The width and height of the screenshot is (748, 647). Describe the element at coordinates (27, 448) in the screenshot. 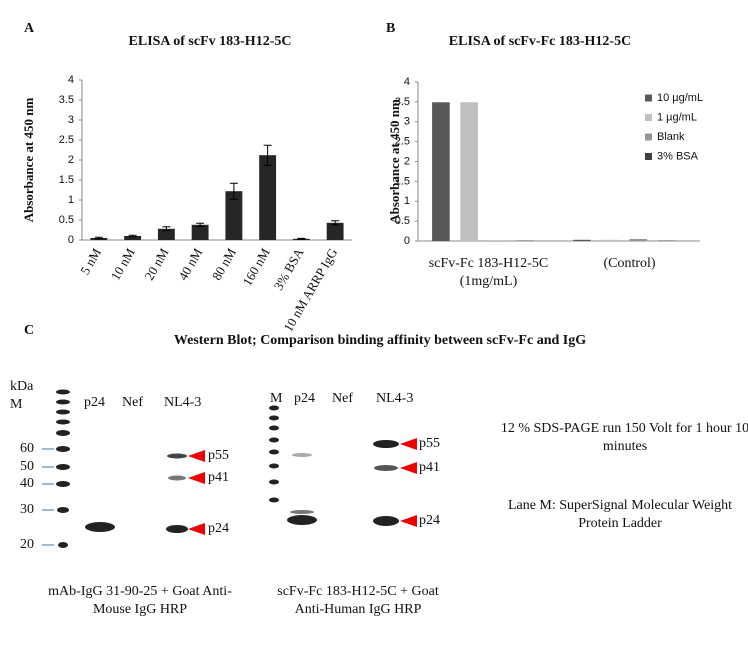

I see `marker: 60` at that location.